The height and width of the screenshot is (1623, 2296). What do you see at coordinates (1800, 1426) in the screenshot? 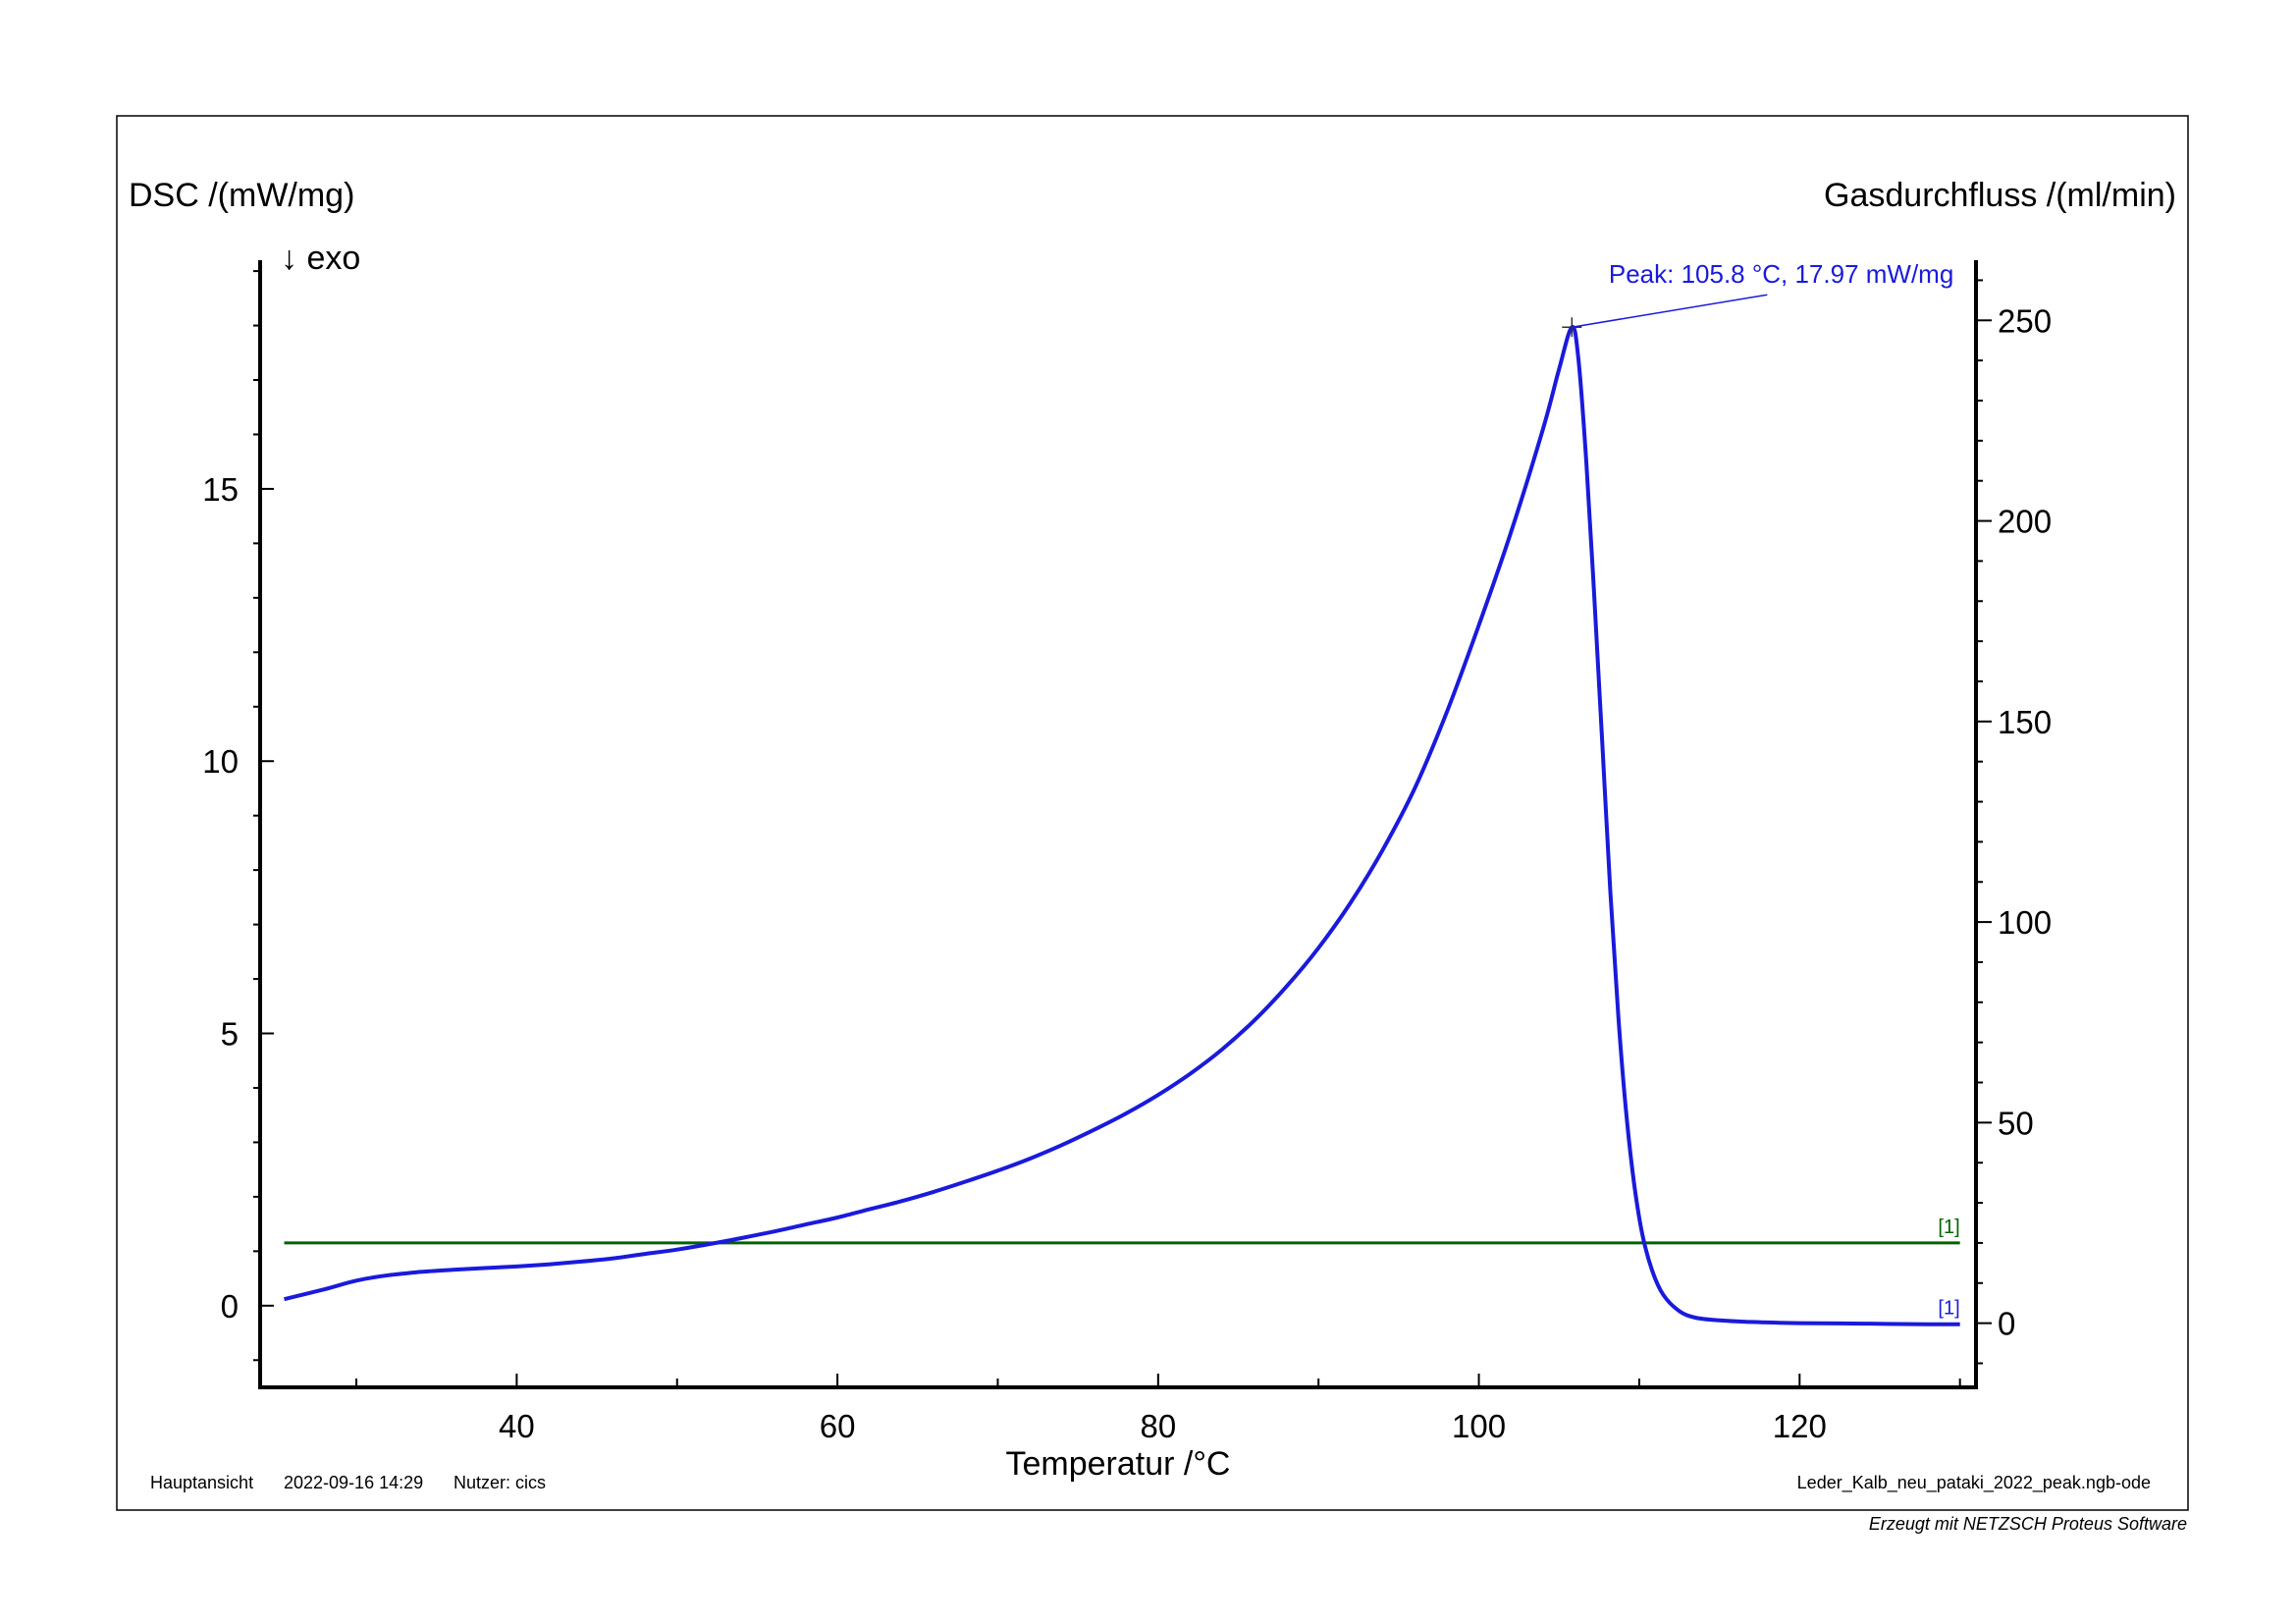
I see `x-tick-label: 120` at bounding box center [1800, 1426].